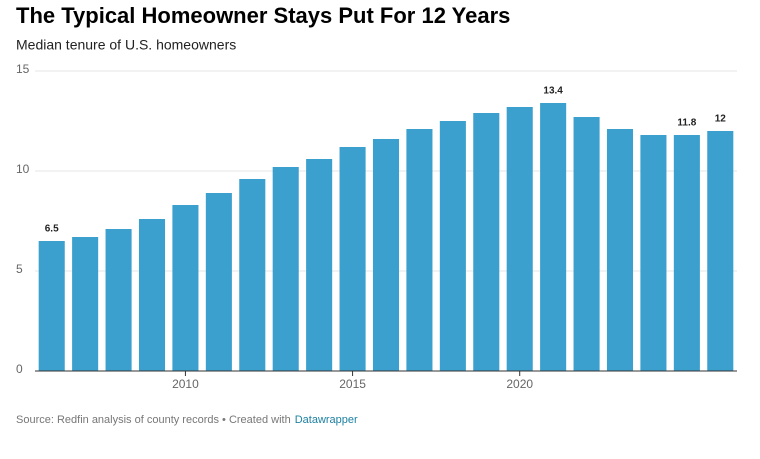  I want to click on chart-subtitle: Median tenure of U.S. homeowners, so click(126, 45).